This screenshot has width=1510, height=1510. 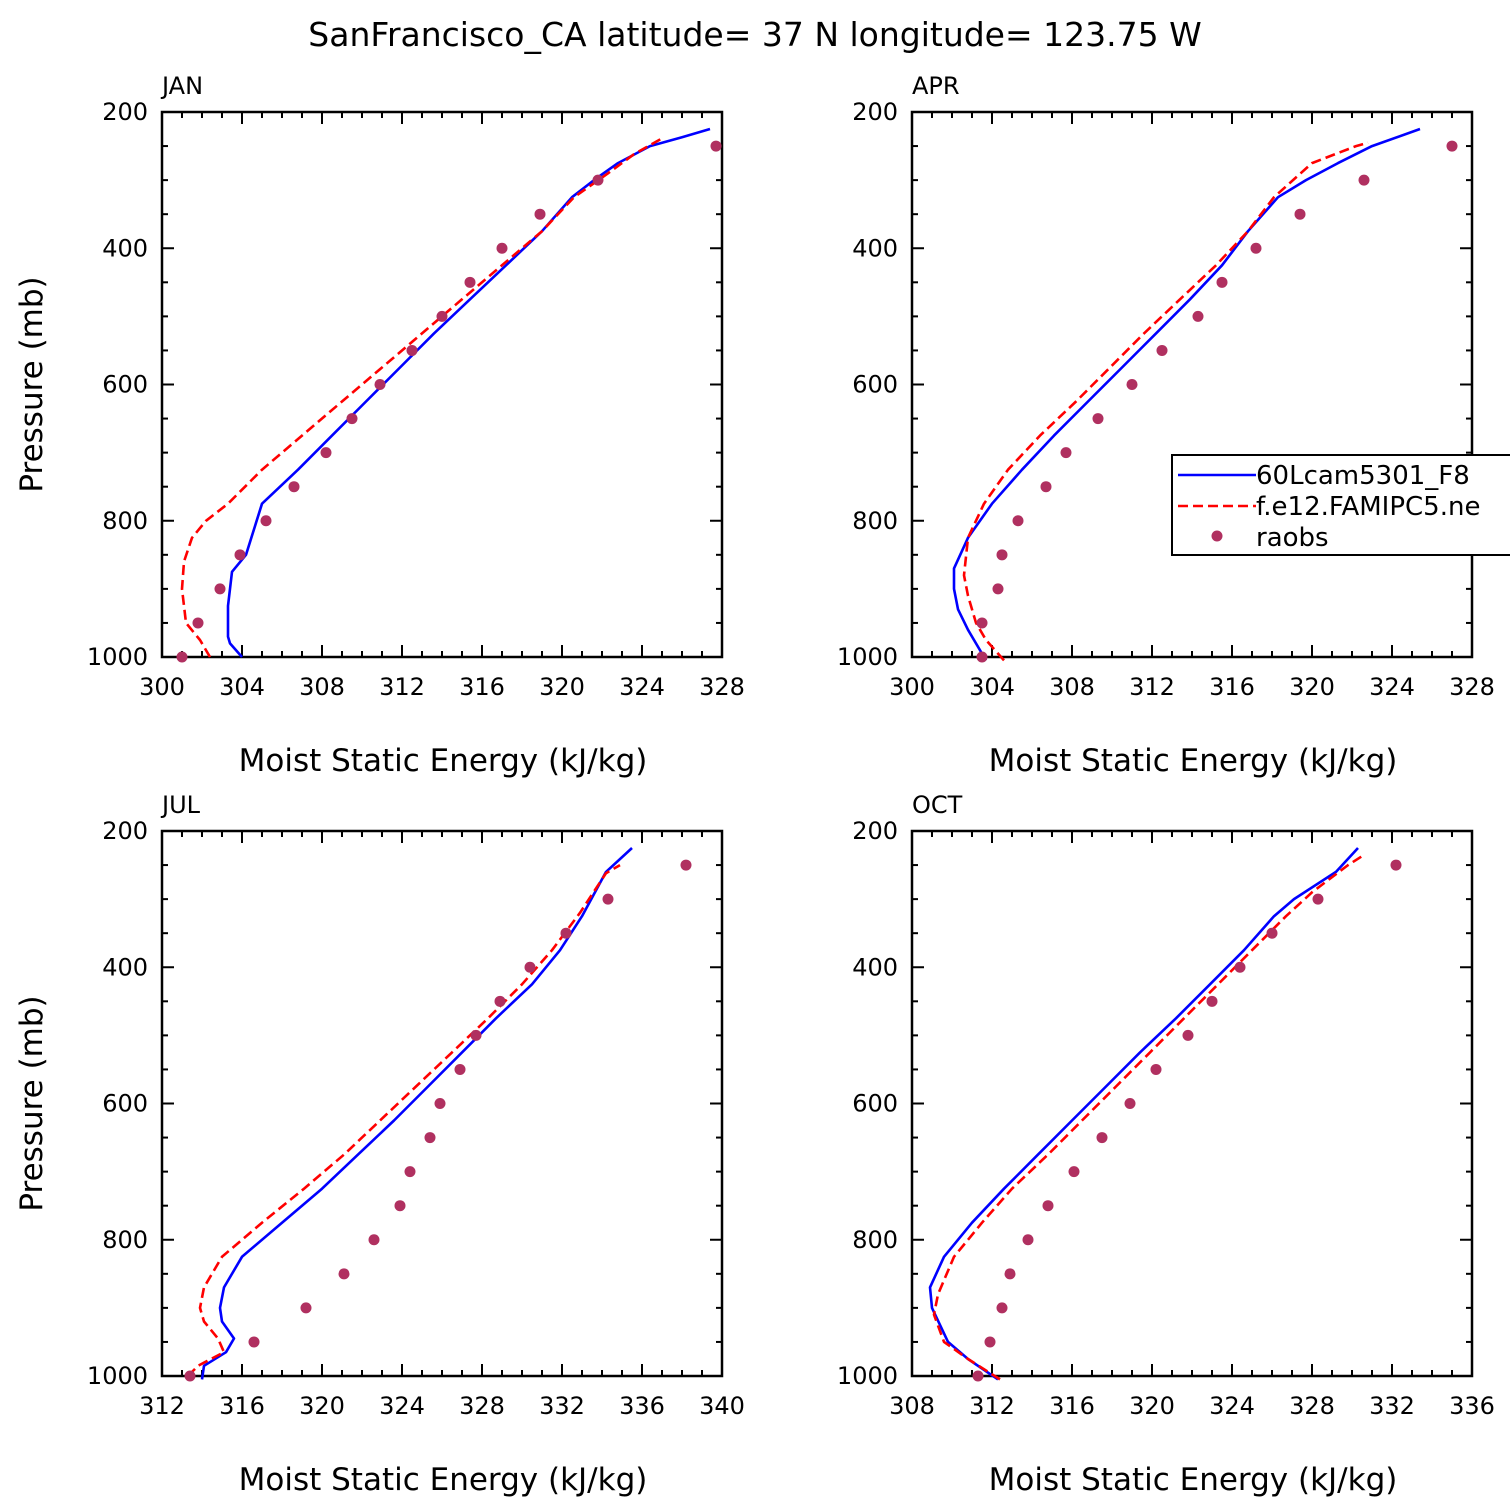 I want to click on y-tick-label: 200, so click(x=125, y=831).